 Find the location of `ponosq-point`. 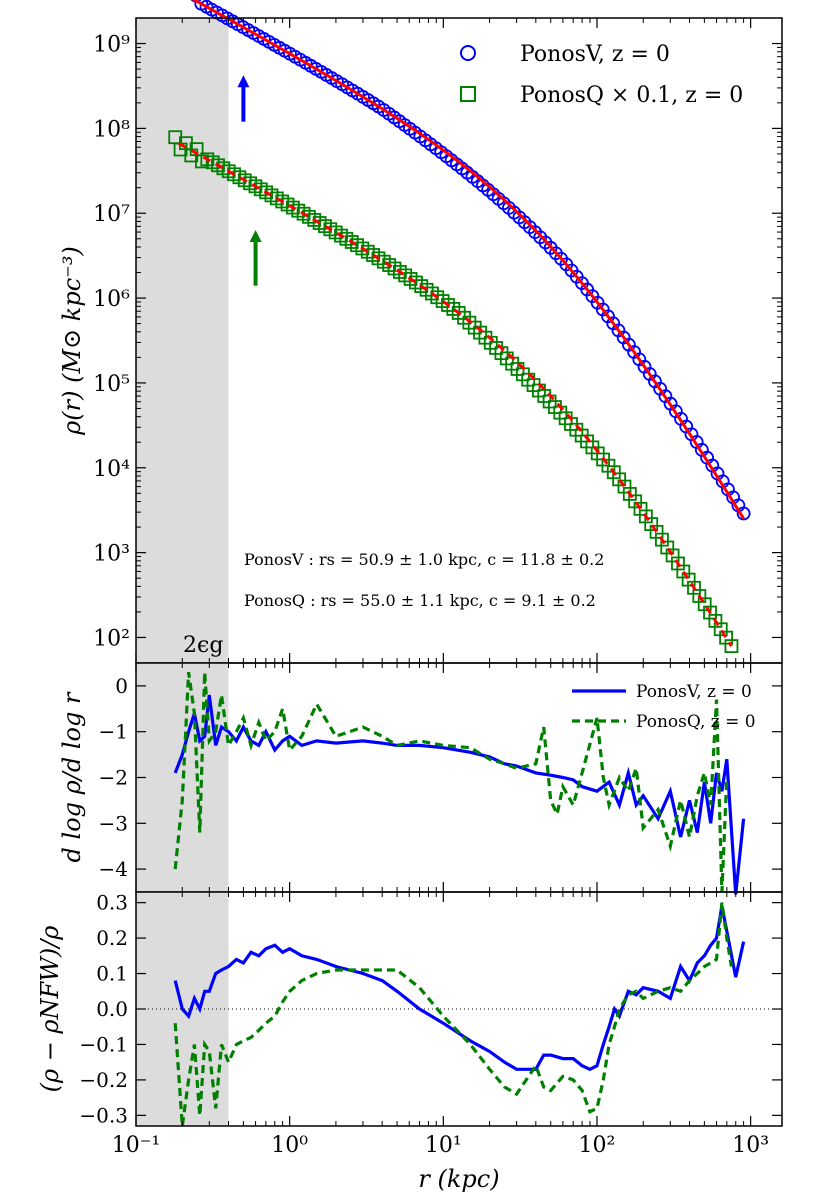

ponosq-point is located at coordinates (731, 646).